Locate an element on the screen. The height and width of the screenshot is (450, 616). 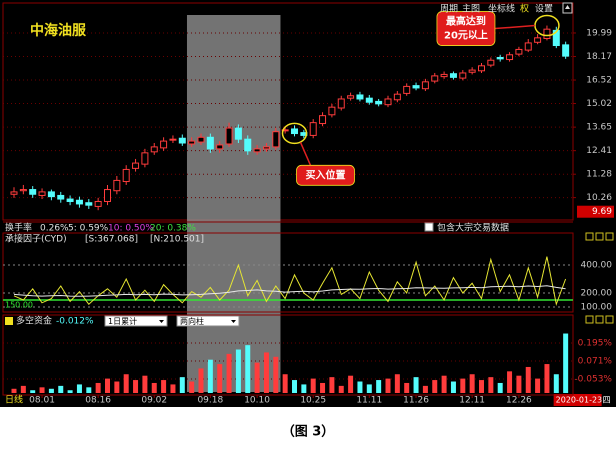
indicator-line is located at coordinates (290, 281).